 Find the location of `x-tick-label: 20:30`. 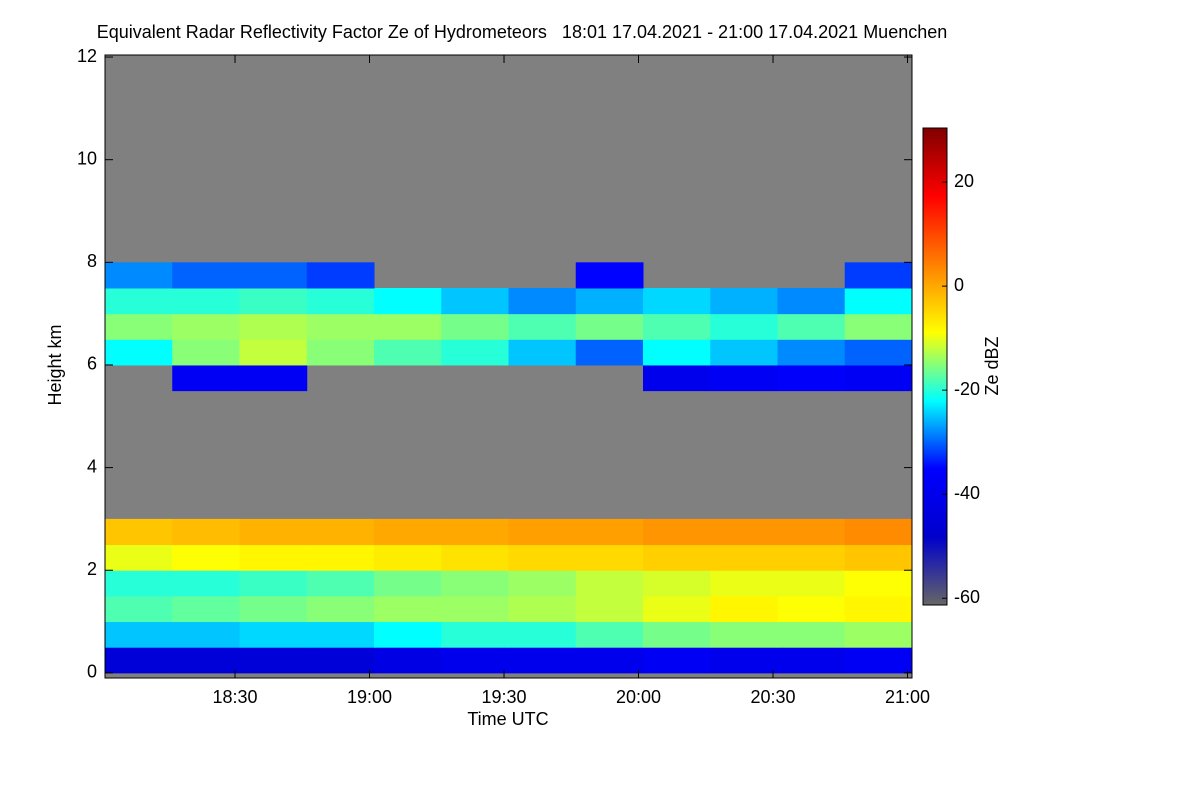

x-tick-label: 20:30 is located at coordinates (772, 697).